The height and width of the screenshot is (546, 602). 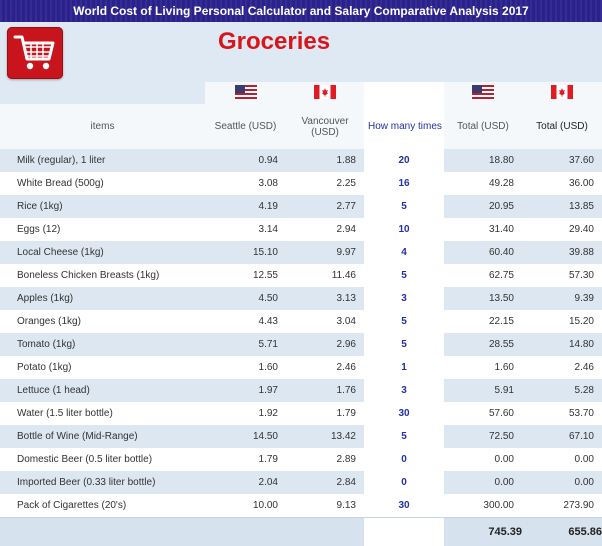 What do you see at coordinates (102, 252) in the screenshot?
I see `item-name: Local Cheese (1kg)` at bounding box center [102, 252].